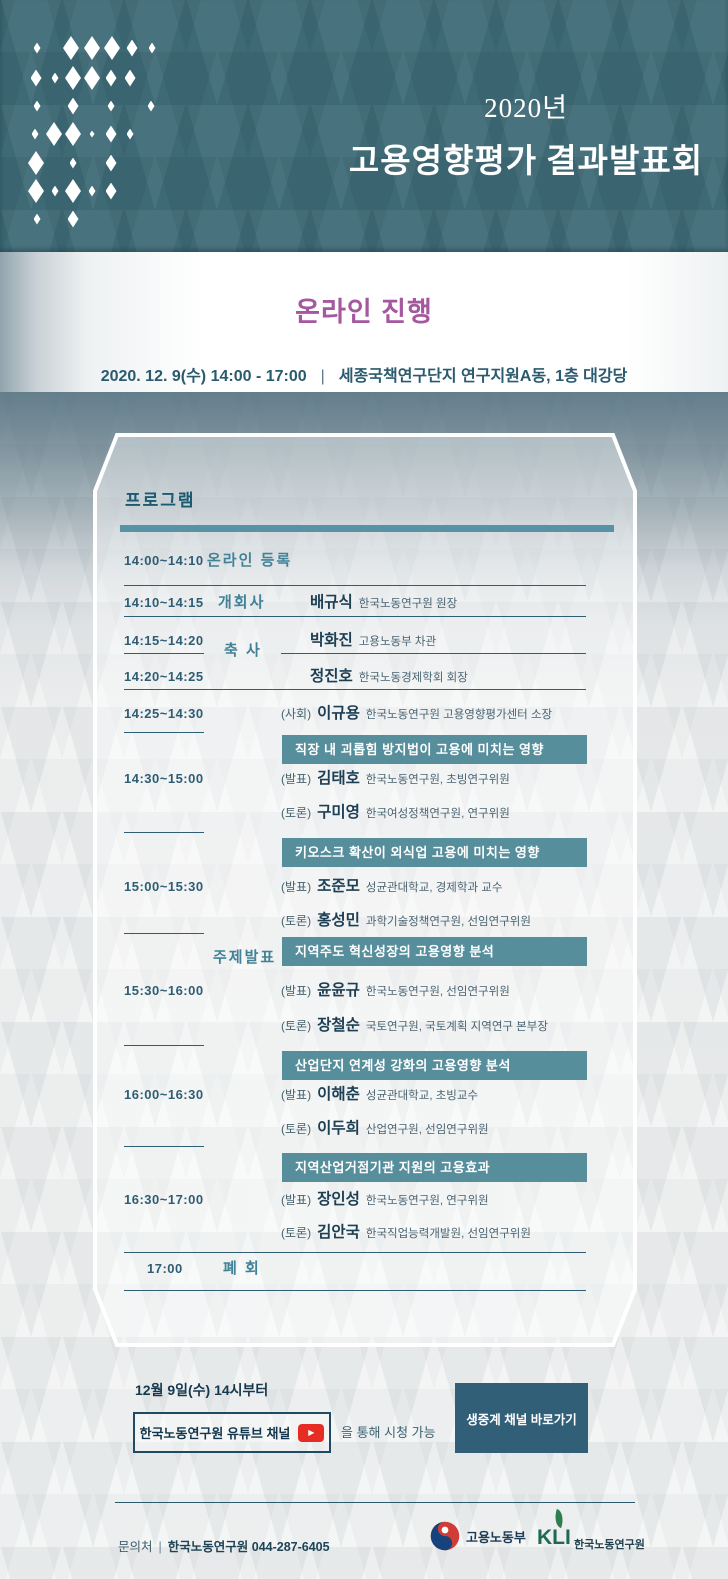 Image resolution: width=728 pixels, height=1579 pixels. Describe the element at coordinates (422, 1096) in the screenshot. I see `speaker-affiliation: 성균관대학교, 초빙교수` at that location.